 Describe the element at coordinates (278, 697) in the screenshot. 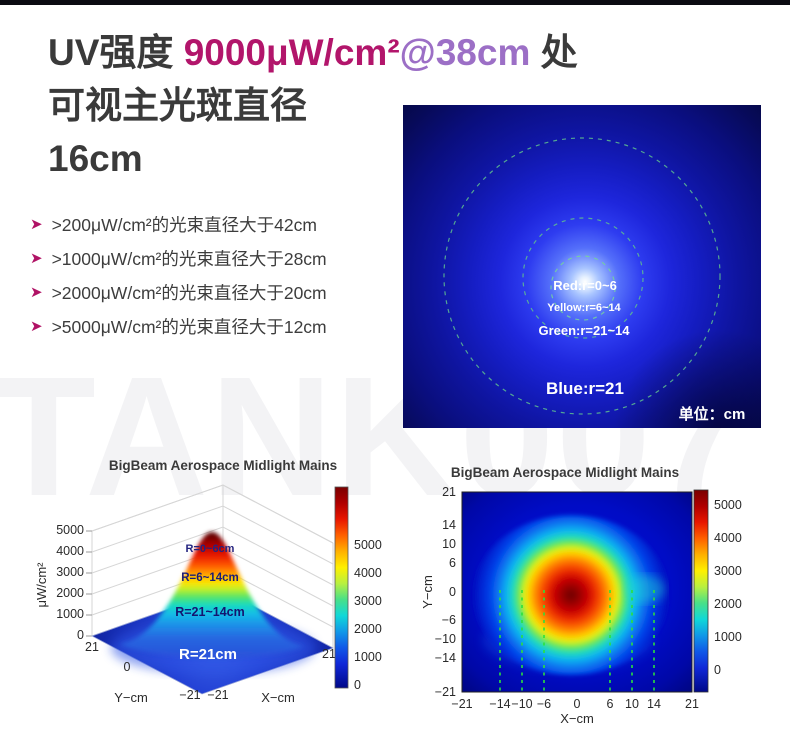

I see `surface-x-axis-label: X−cm` at that location.